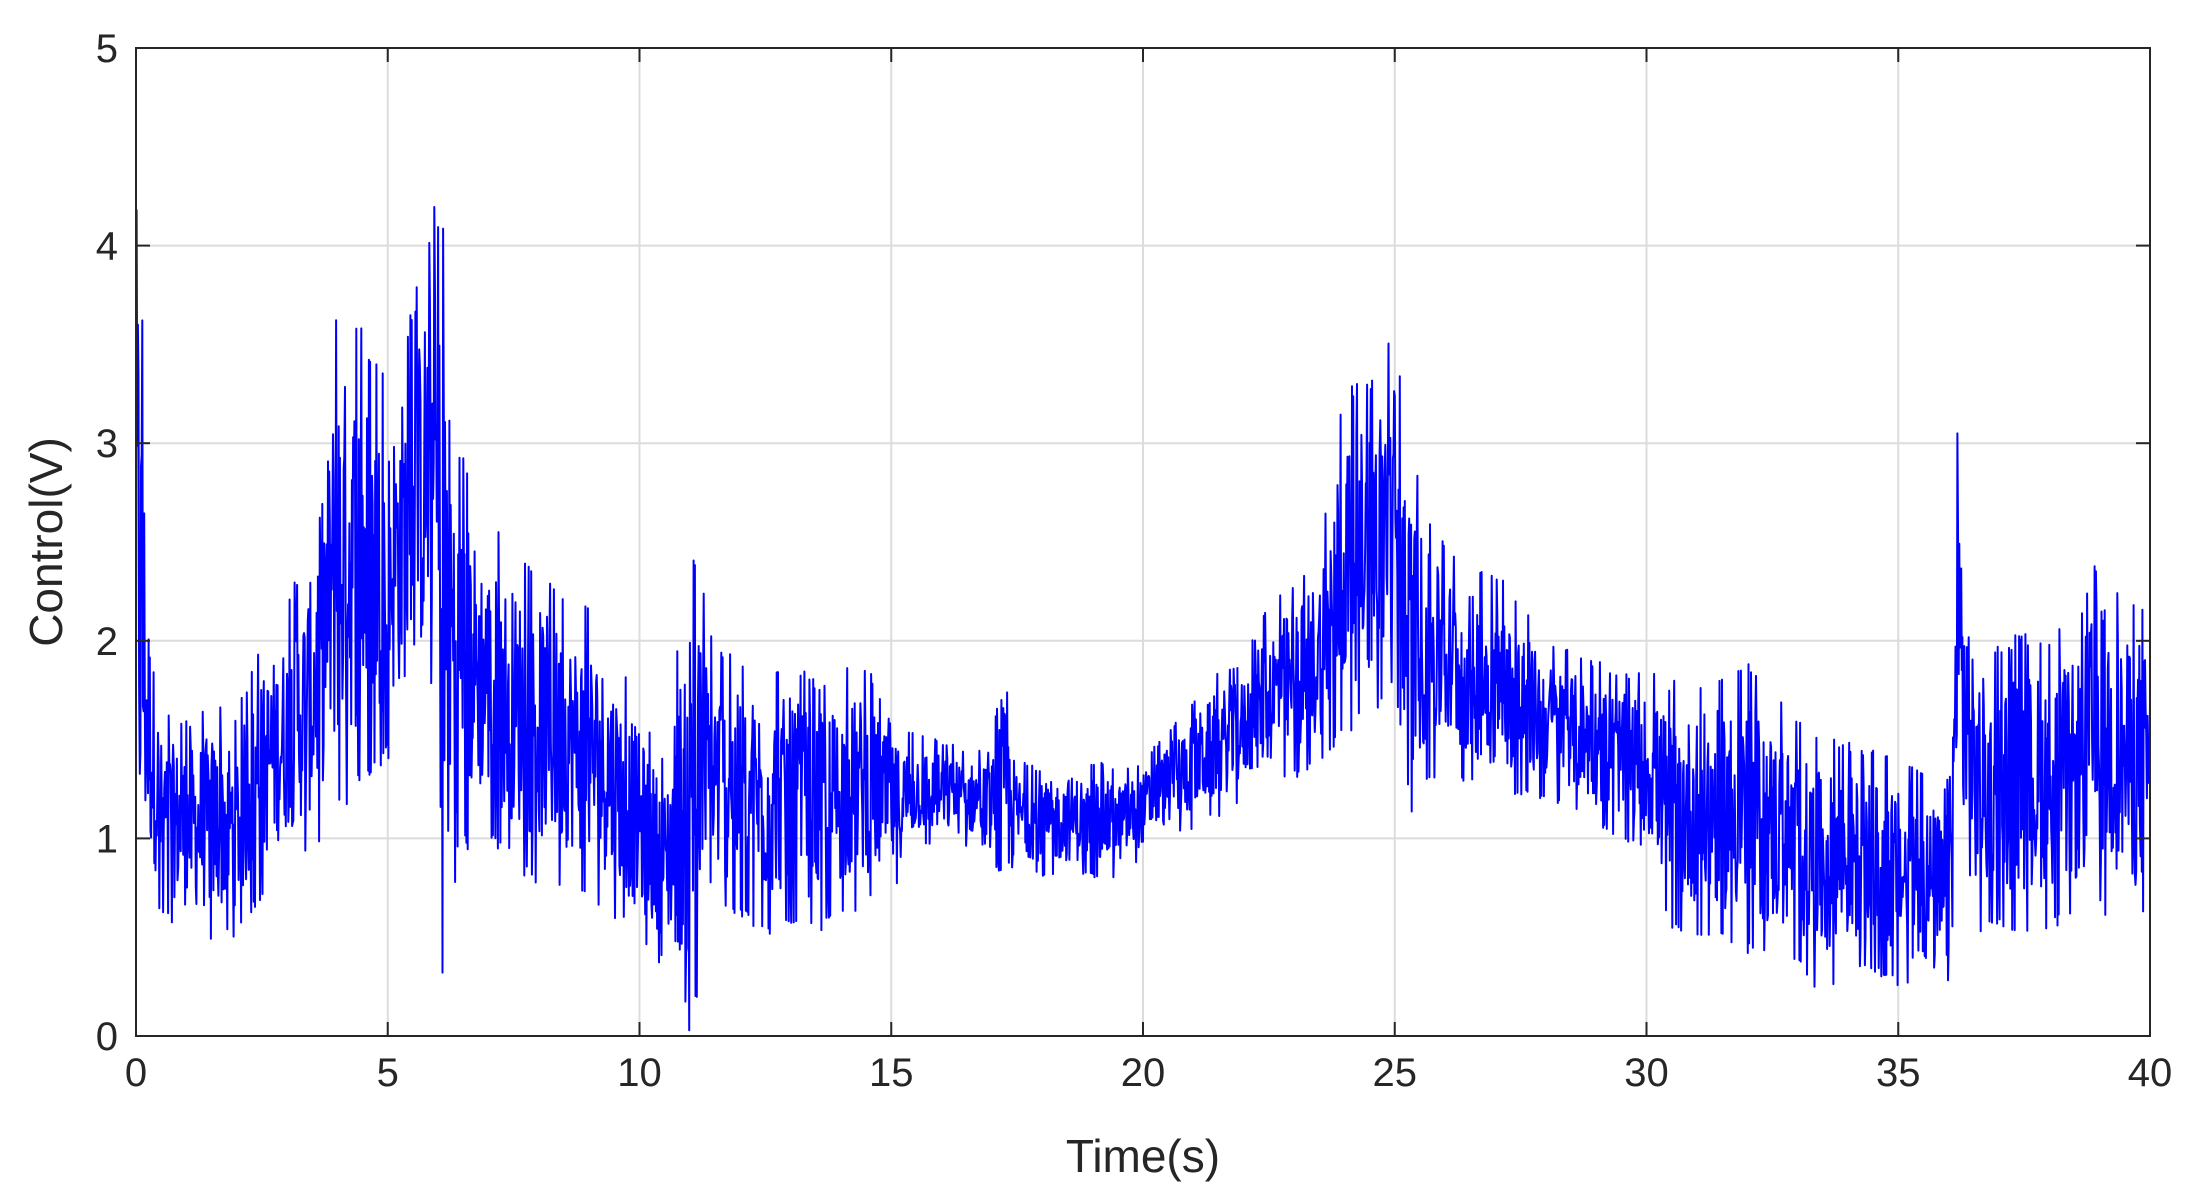 The height and width of the screenshot is (1192, 2188). What do you see at coordinates (107, 543) in the screenshot?
I see `y-tick-labels: 0 1 2 3 4 5` at bounding box center [107, 543].